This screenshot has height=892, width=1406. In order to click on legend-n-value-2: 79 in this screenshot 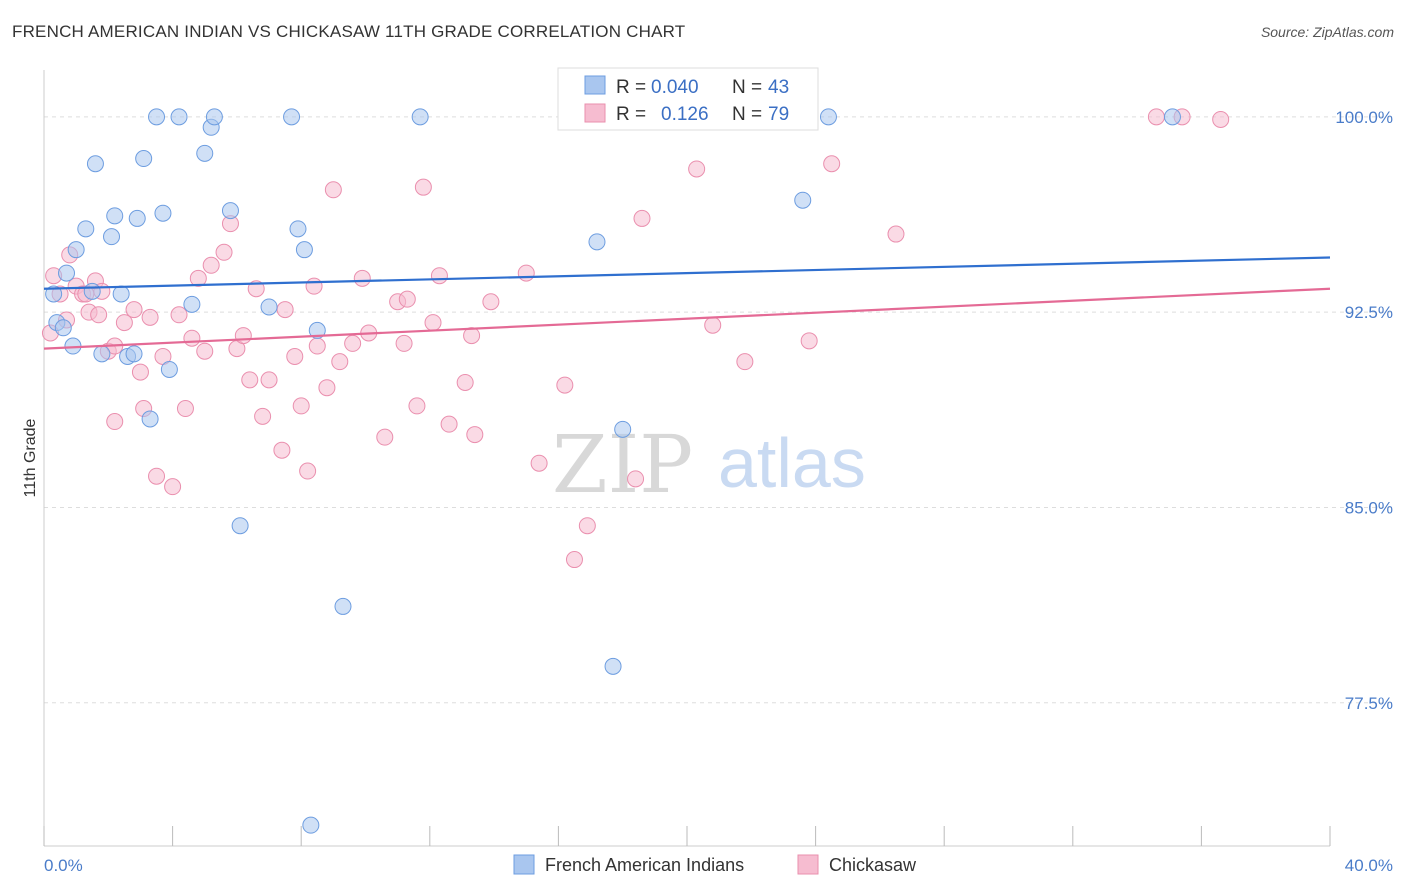, I will do `click(778, 114)`.